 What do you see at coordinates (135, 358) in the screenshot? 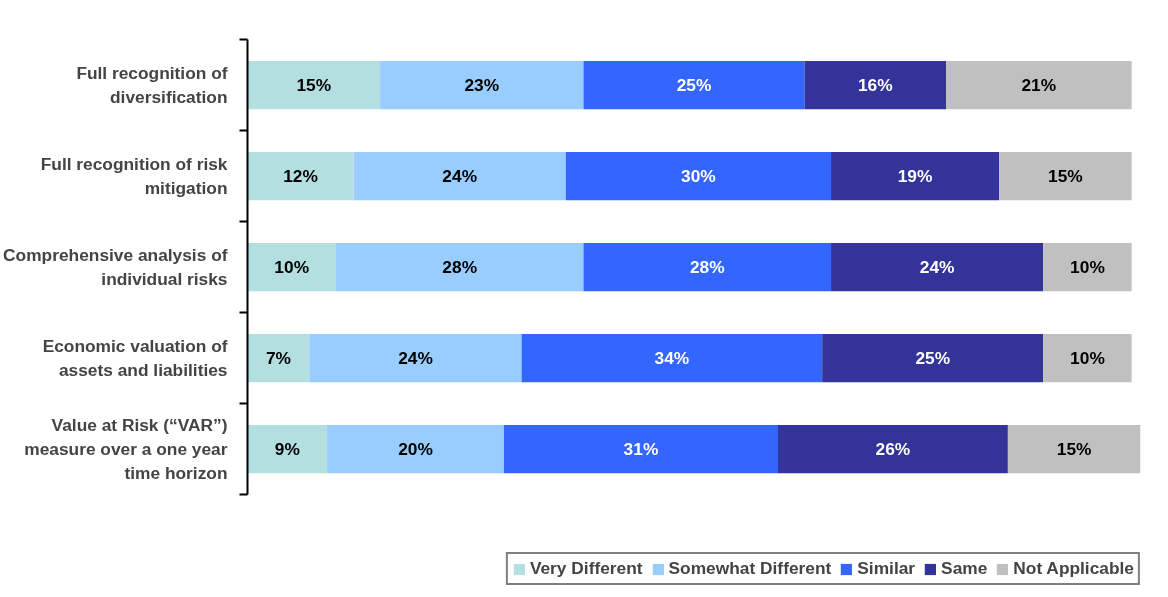
I see `y-tick-label: Economic valuation of assets and liabilities` at bounding box center [135, 358].